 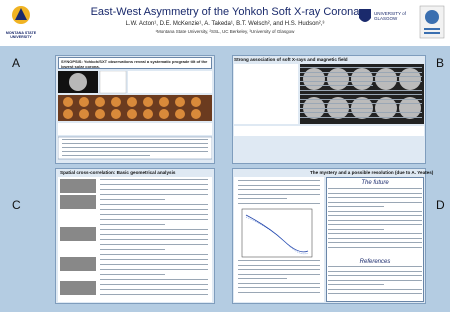 I want to click on panel-b-figures, so click(x=329, y=100).